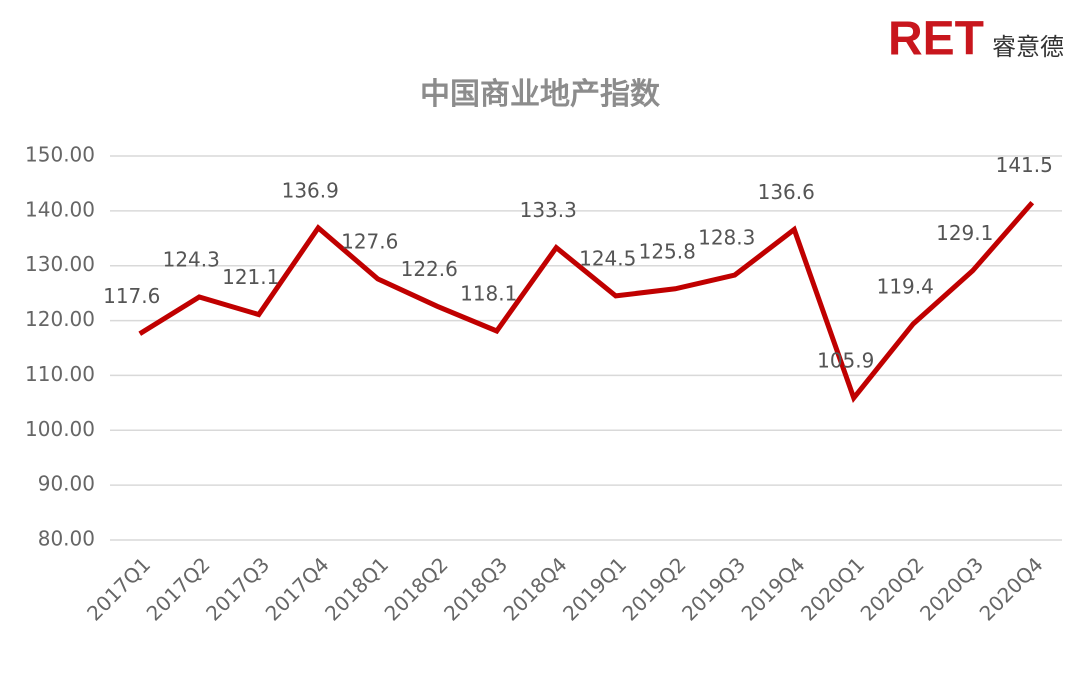 The height and width of the screenshot is (695, 1080). What do you see at coordinates (60, 209) in the screenshot?
I see `y-tick-label: 140.00` at bounding box center [60, 209].